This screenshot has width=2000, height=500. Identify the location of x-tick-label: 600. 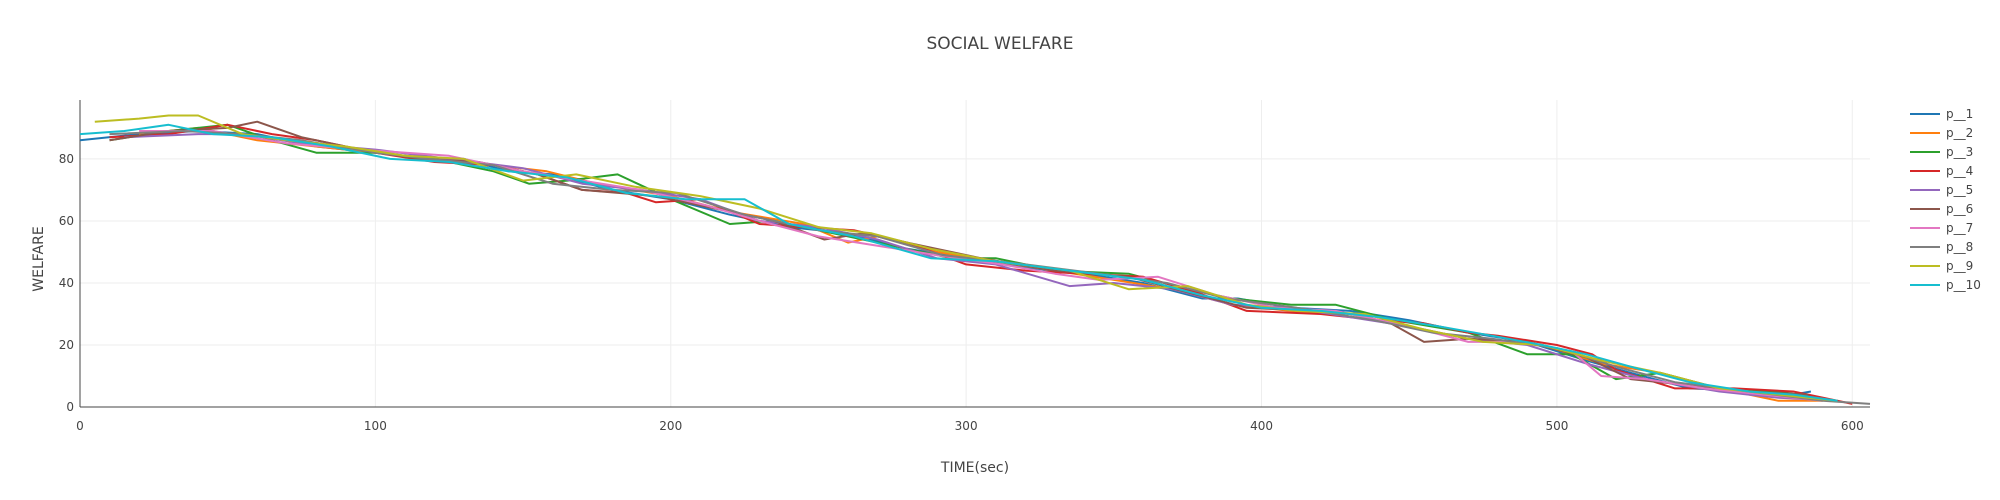
(1852, 426).